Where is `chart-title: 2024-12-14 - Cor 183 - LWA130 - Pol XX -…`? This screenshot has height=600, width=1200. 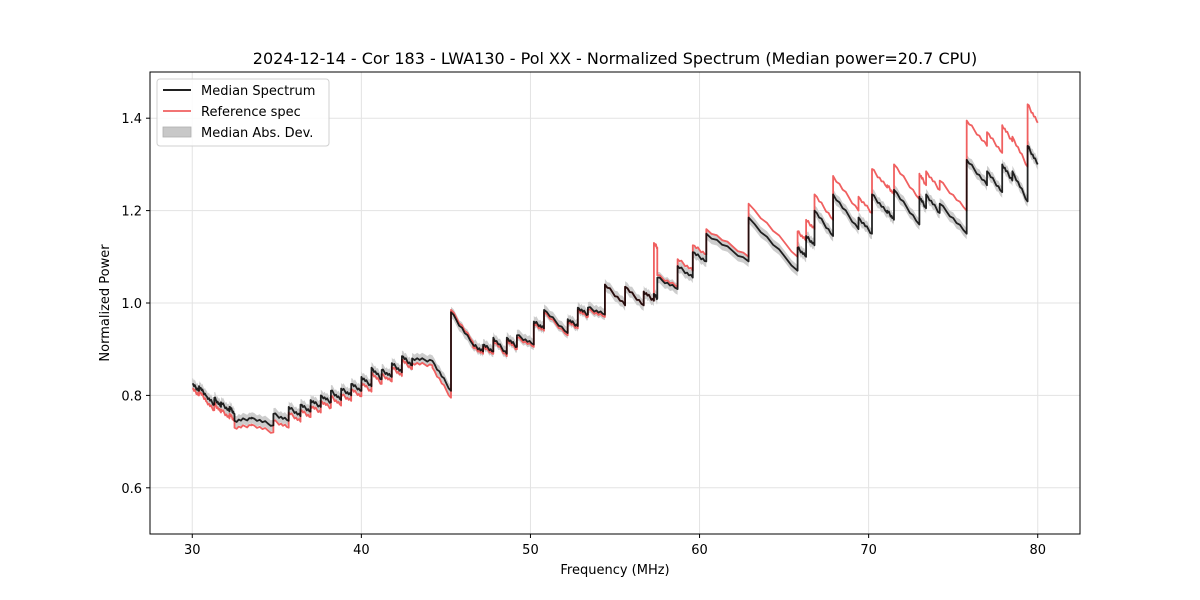
chart-title: 2024-12-14 - Cor 183 - LWA130 - Pol XX -… is located at coordinates (615, 58).